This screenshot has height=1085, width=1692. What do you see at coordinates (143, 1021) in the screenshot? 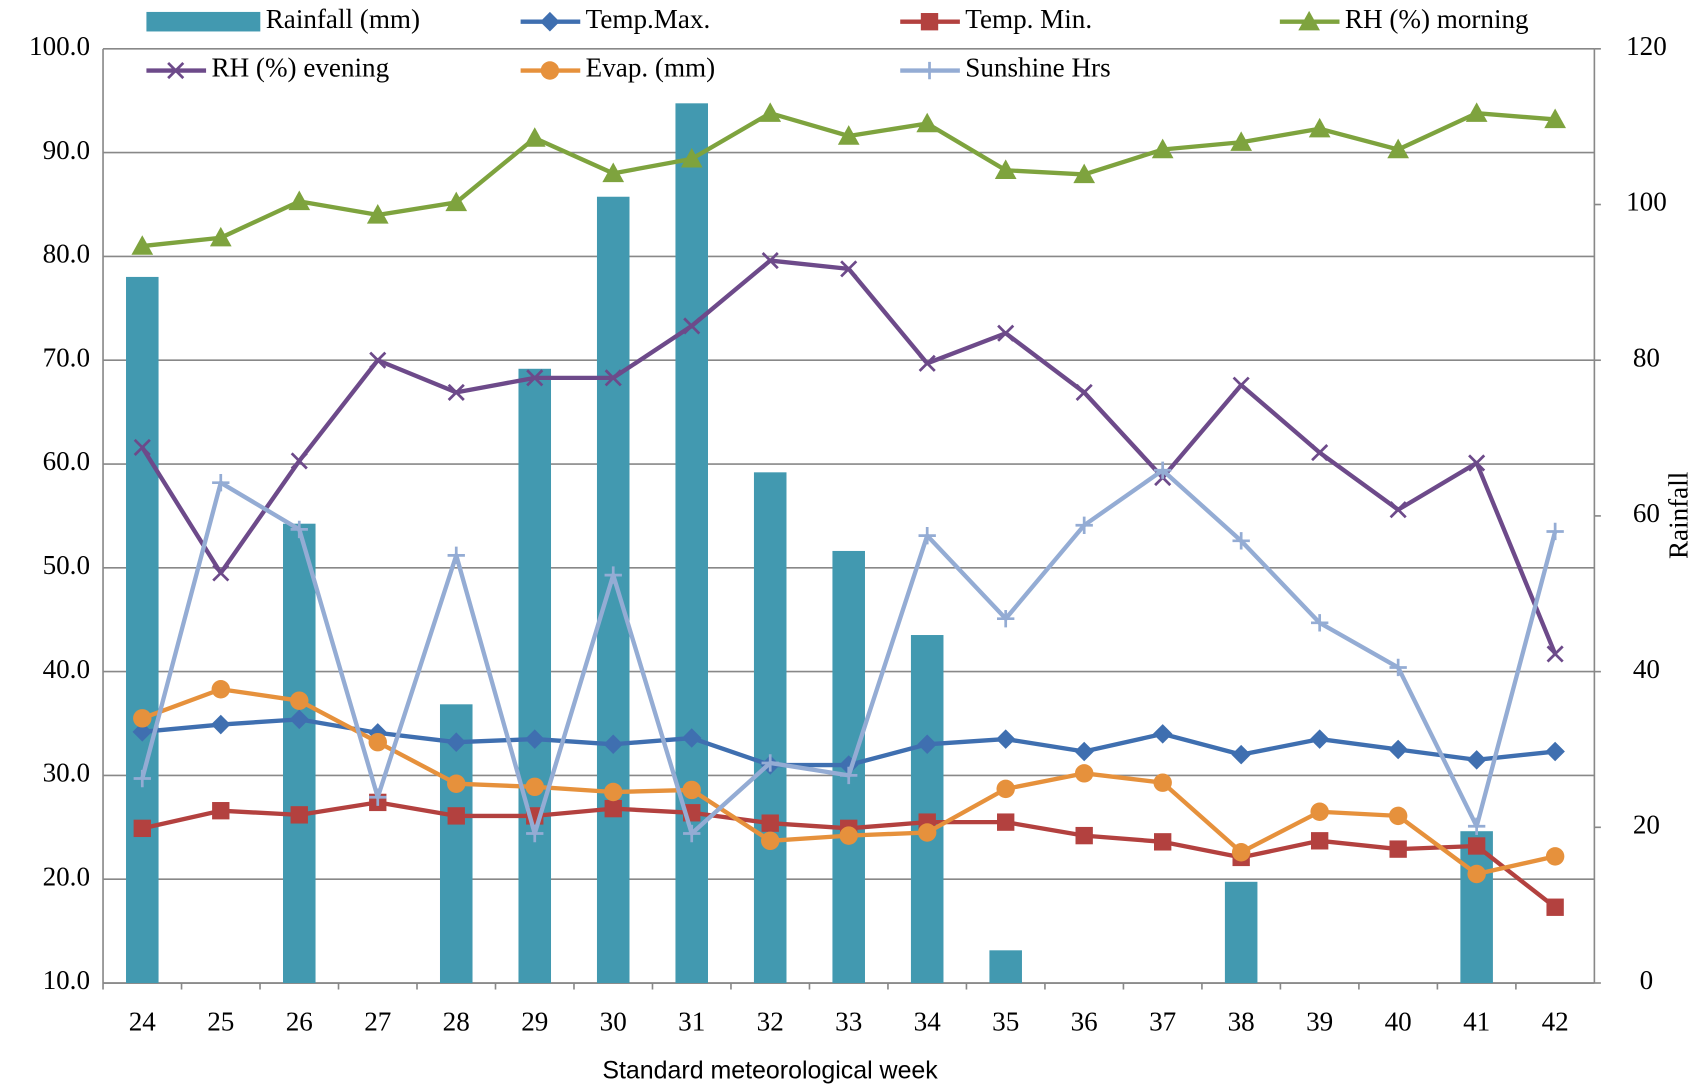
I see `x-tick-label: 24` at bounding box center [143, 1021].